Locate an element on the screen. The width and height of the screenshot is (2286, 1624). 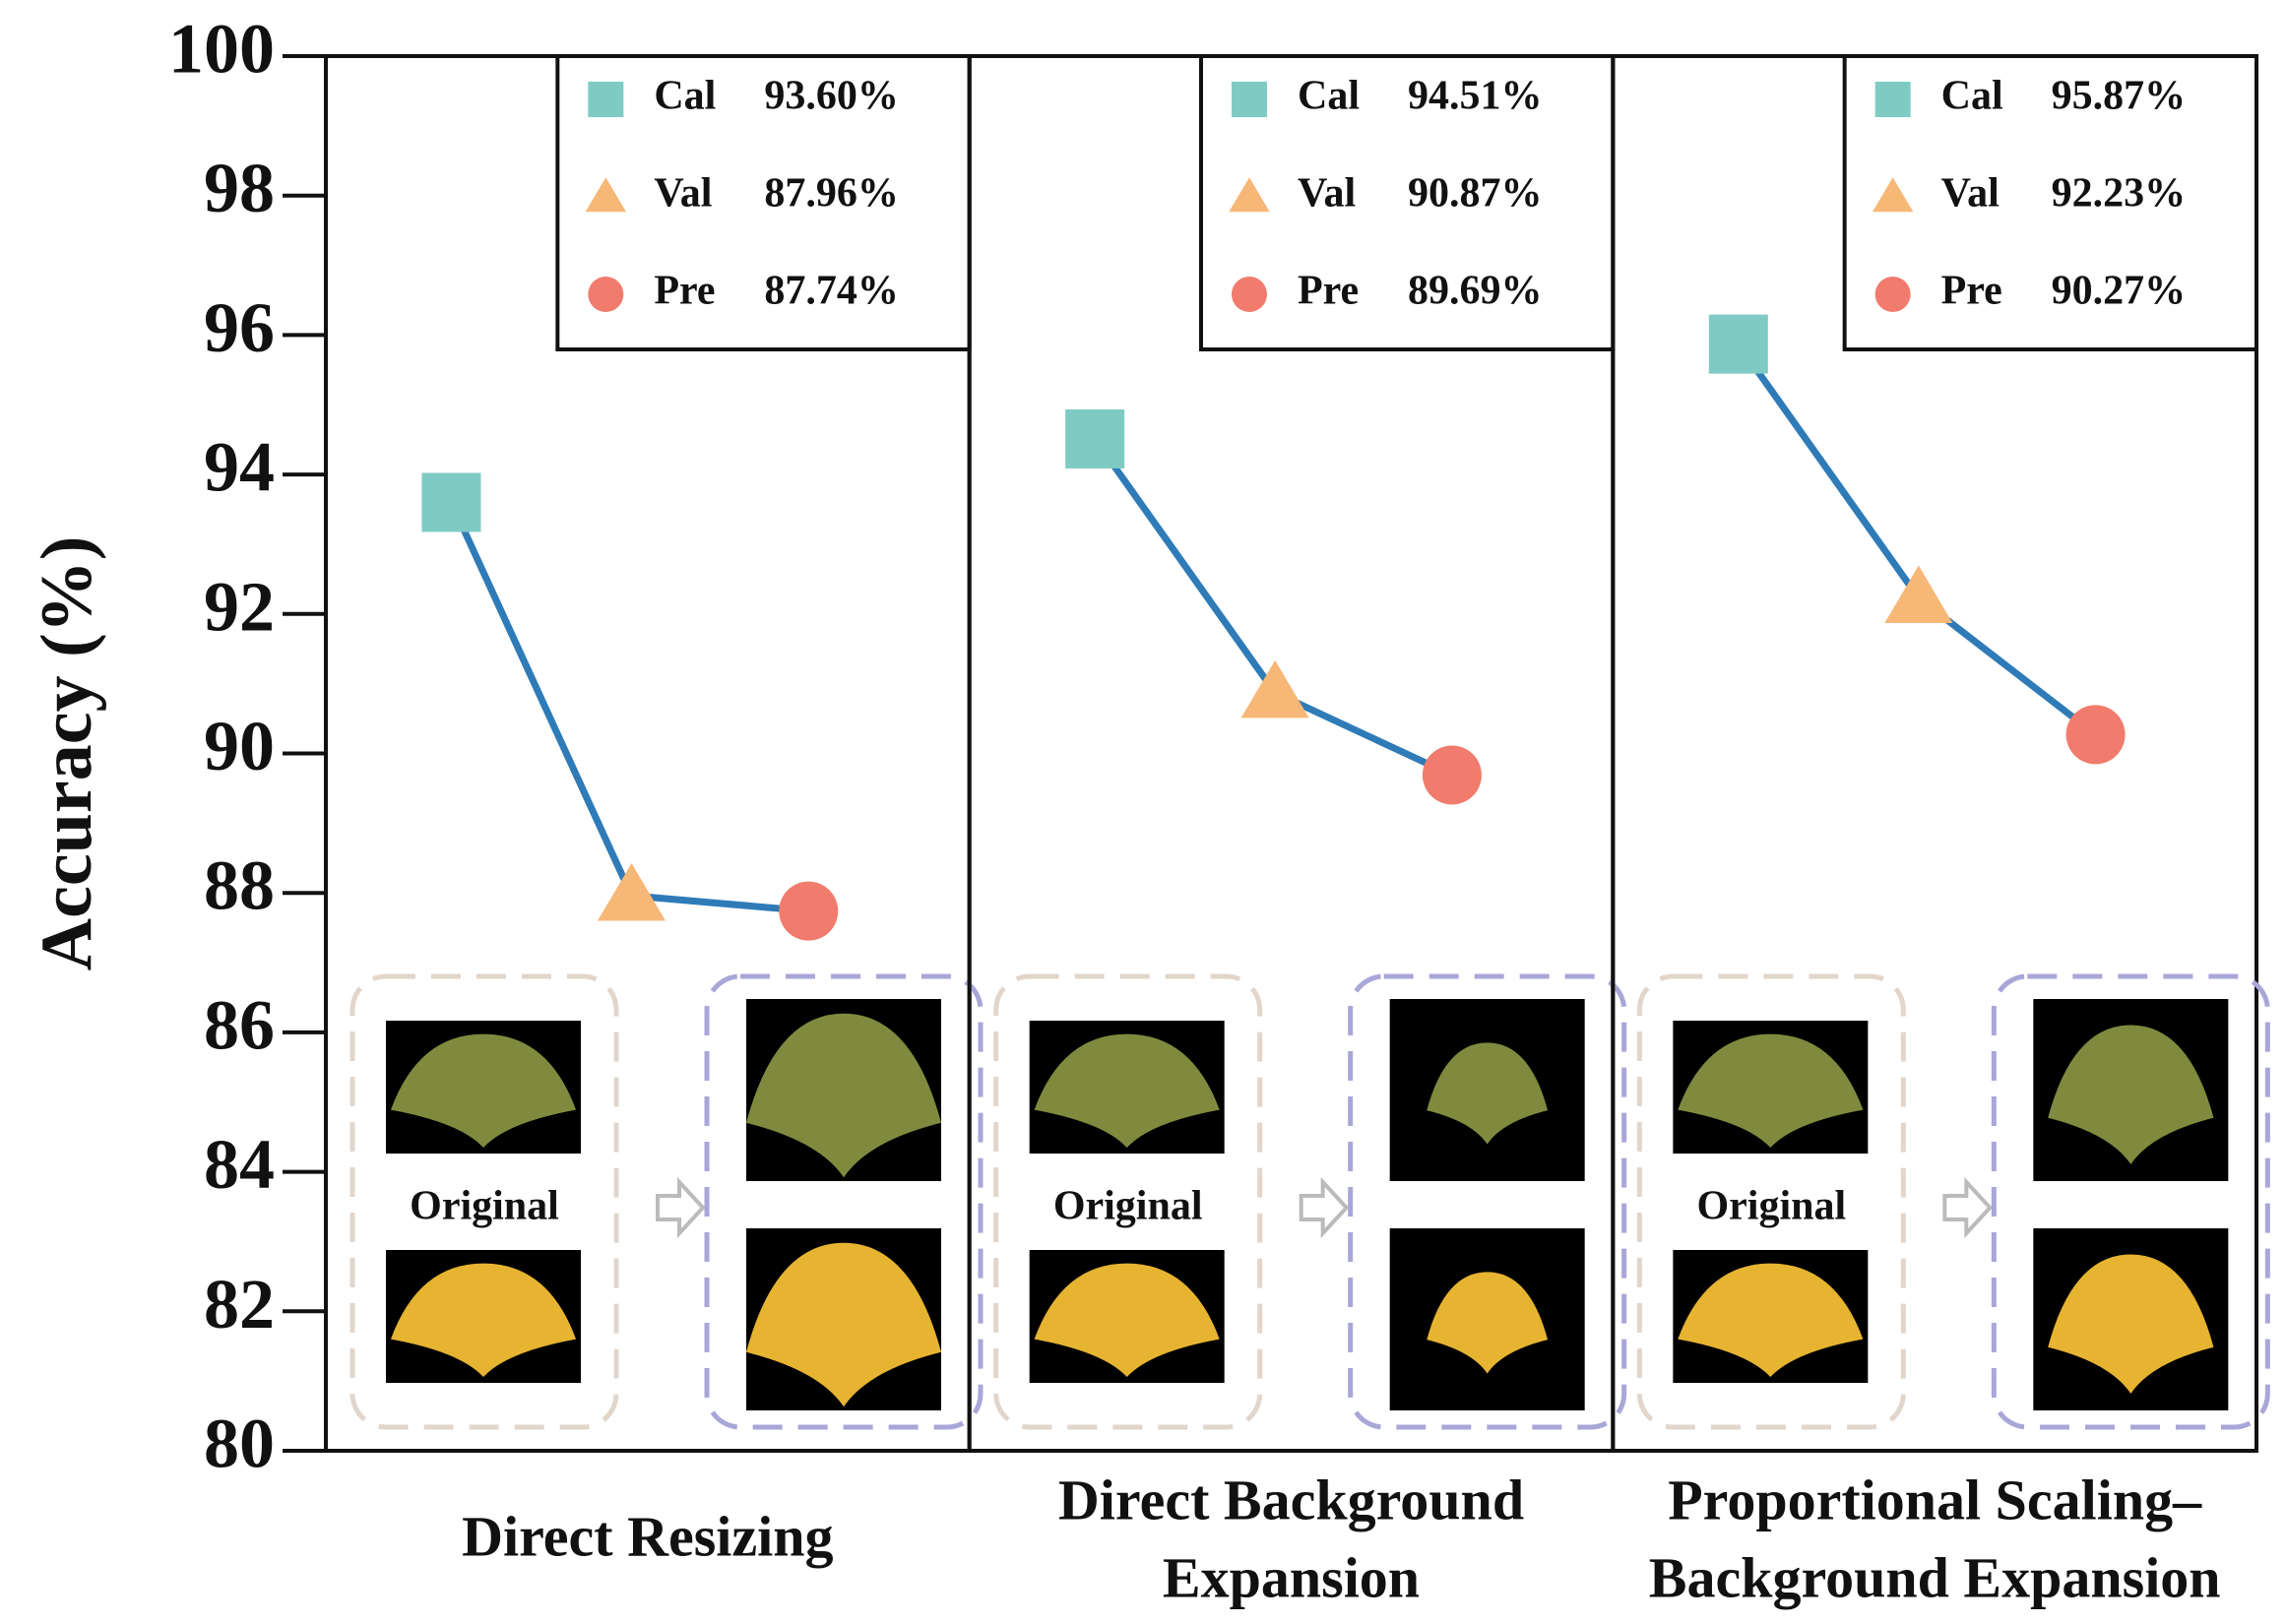
y-tick-label: 94 is located at coordinates (239, 467).